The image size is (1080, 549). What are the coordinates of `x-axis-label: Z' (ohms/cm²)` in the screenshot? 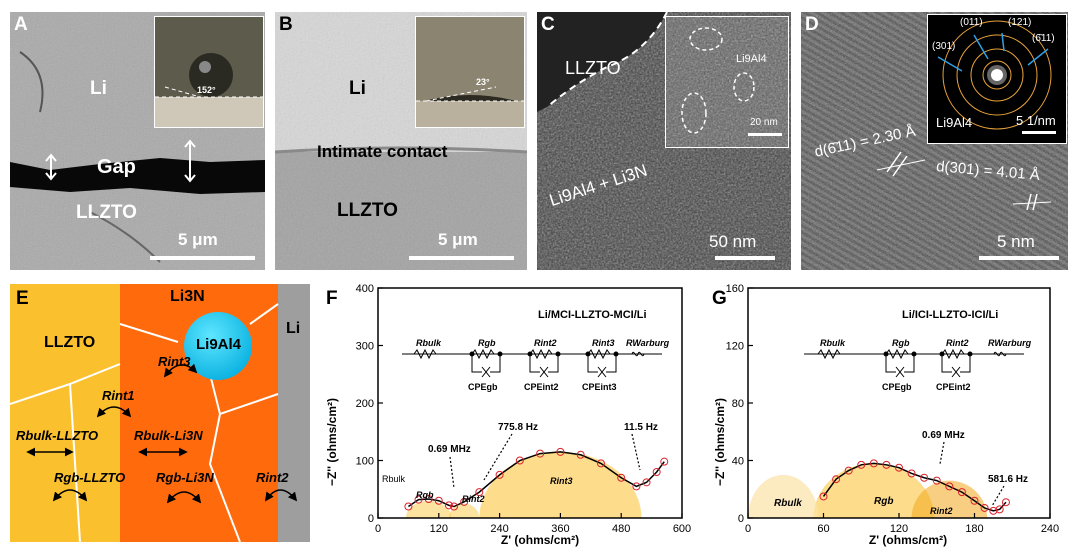 It's located at (540, 540).